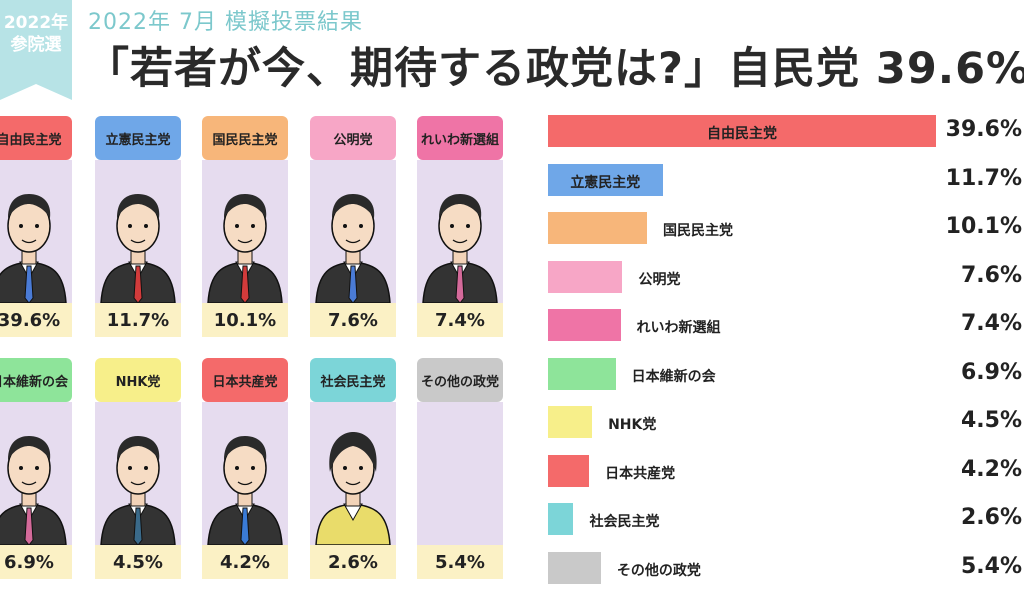 Image resolution: width=1024 pixels, height=597 pixels. I want to click on party-card: 日本維新の会 6.9%, so click(36, 468).